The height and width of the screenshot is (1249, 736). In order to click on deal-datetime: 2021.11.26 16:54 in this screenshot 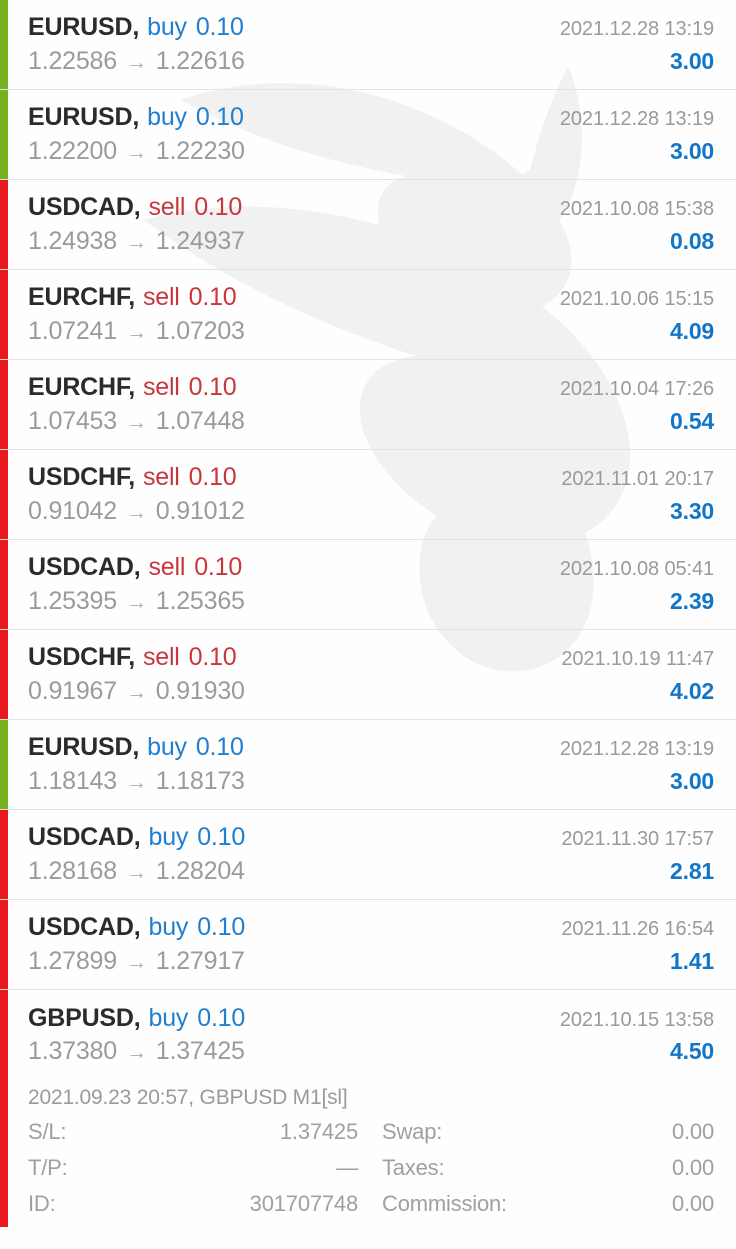, I will do `click(637, 929)`.